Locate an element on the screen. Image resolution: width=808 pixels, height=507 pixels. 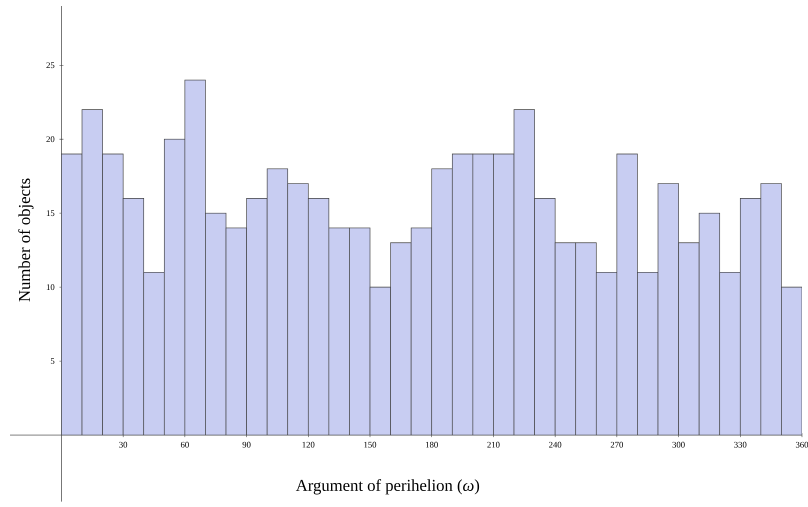
x-tick-label: 180 is located at coordinates (432, 445).